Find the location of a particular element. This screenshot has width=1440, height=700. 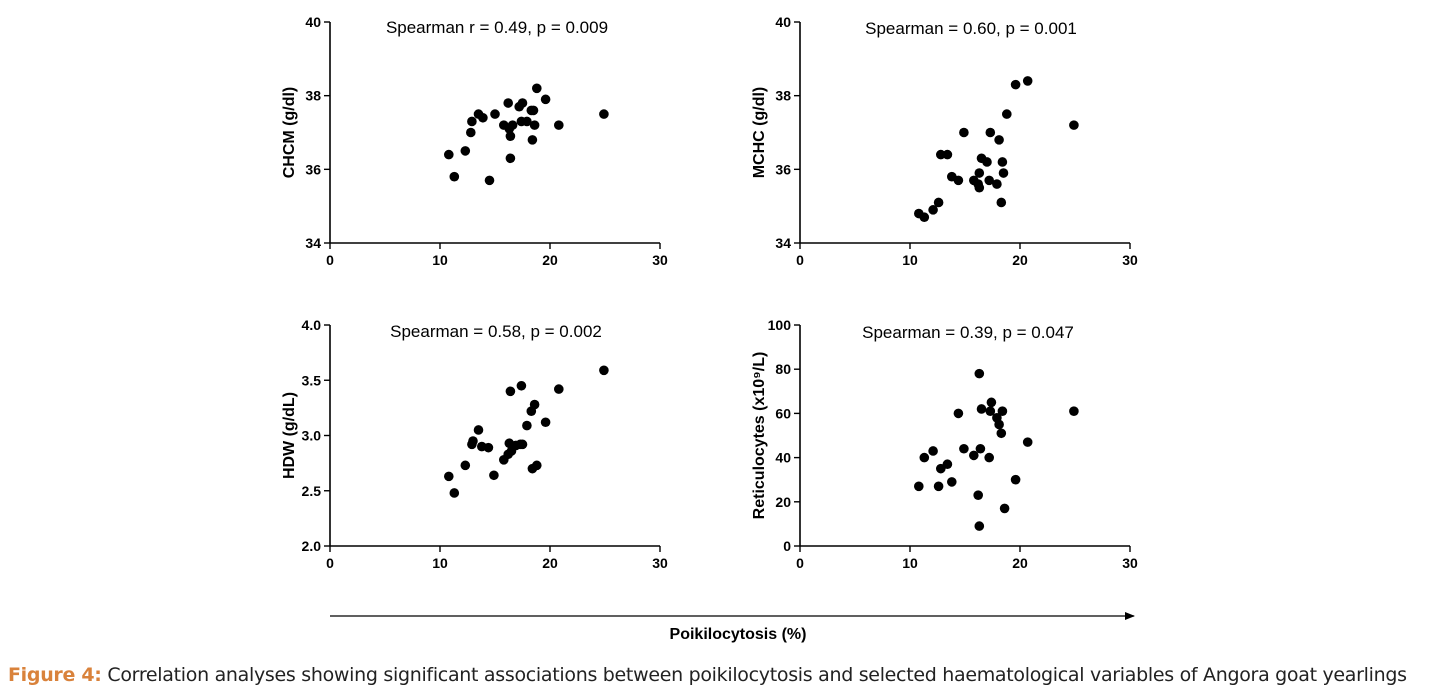

panel-title-chchm: Spearman r = 0.49, p = 0.009 is located at coordinates (497, 27).